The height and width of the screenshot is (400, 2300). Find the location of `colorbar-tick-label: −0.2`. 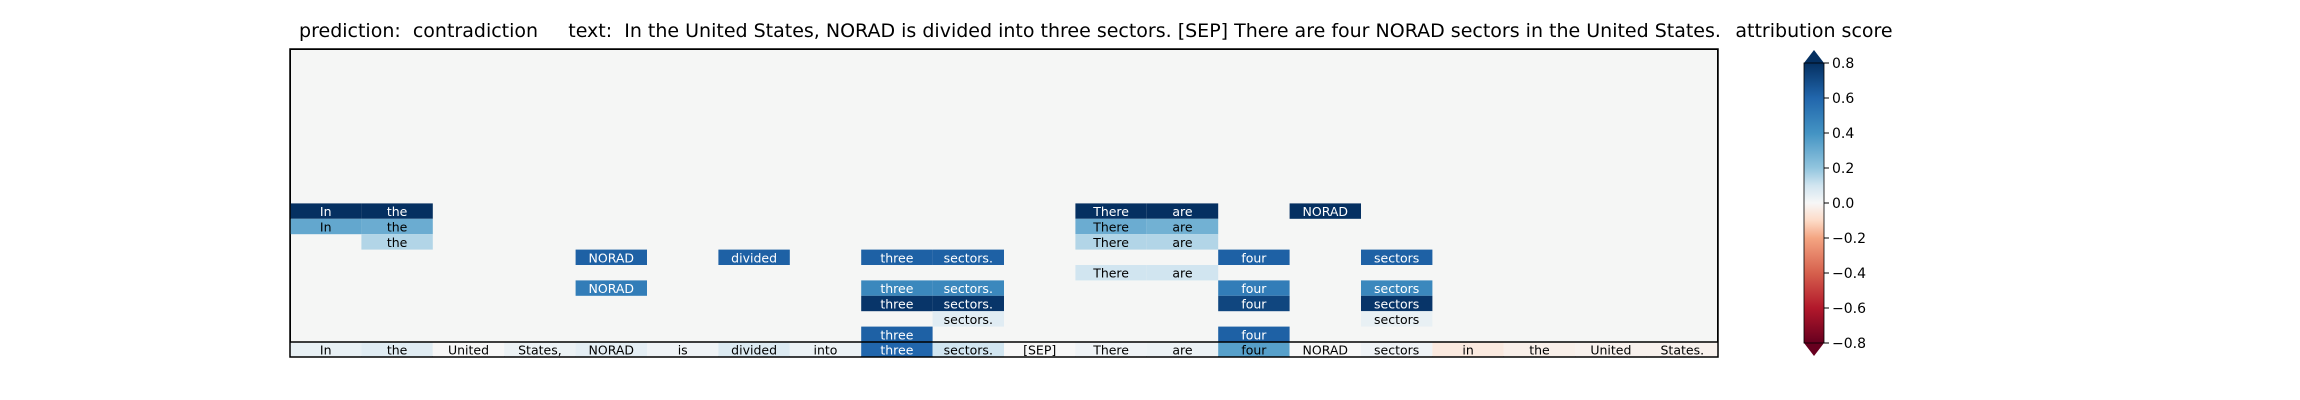

colorbar-tick-label: −0.2 is located at coordinates (1849, 239).